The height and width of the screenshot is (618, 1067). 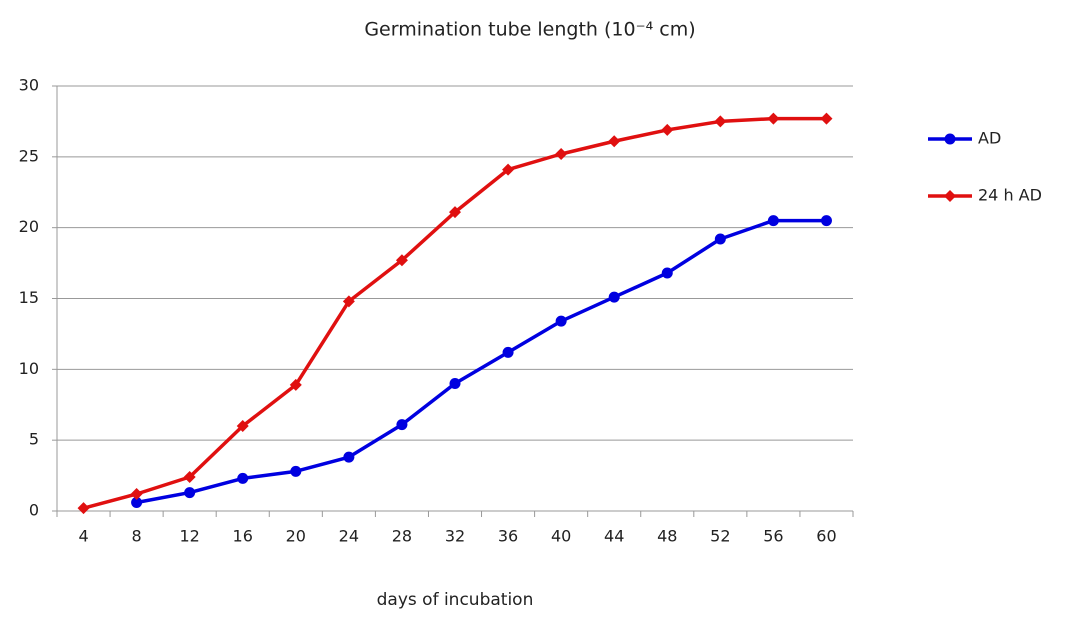 I want to click on y-tick-label: 20, so click(x=29, y=226).